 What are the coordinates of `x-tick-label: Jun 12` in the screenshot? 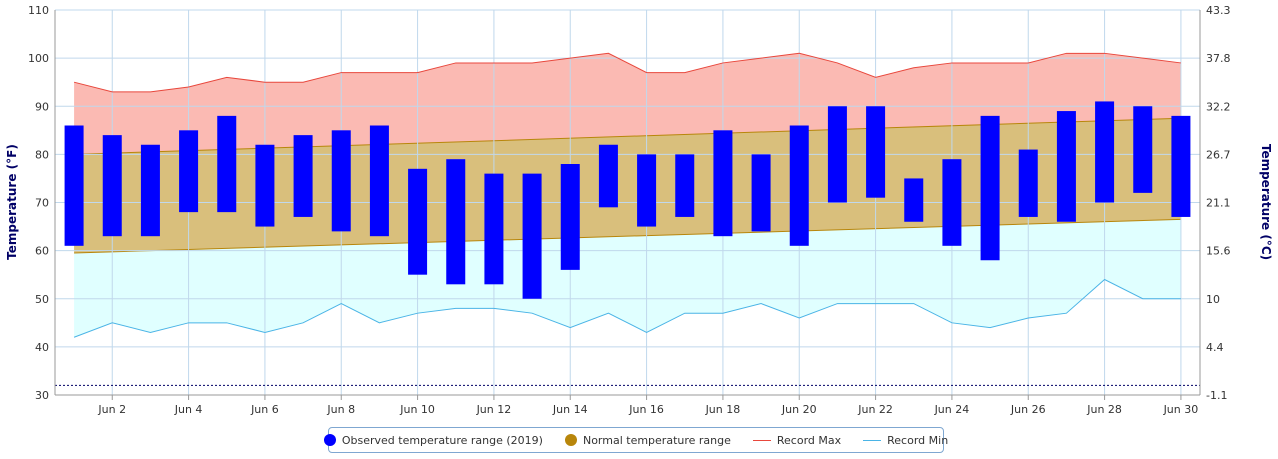 It's located at (494, 409).